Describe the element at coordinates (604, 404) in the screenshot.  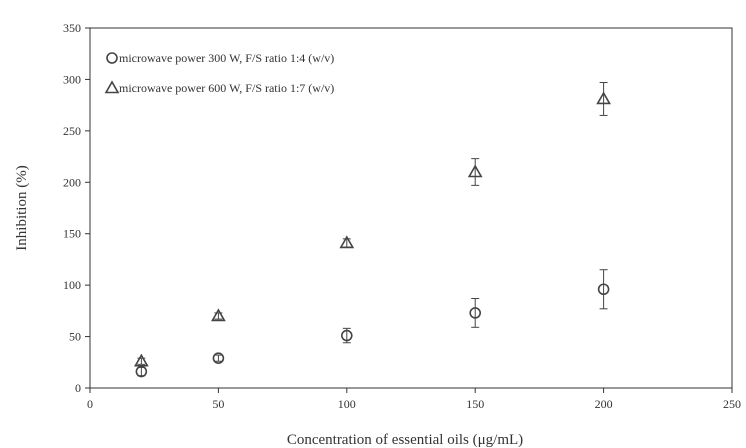
I see `x-tick-label: 200` at that location.